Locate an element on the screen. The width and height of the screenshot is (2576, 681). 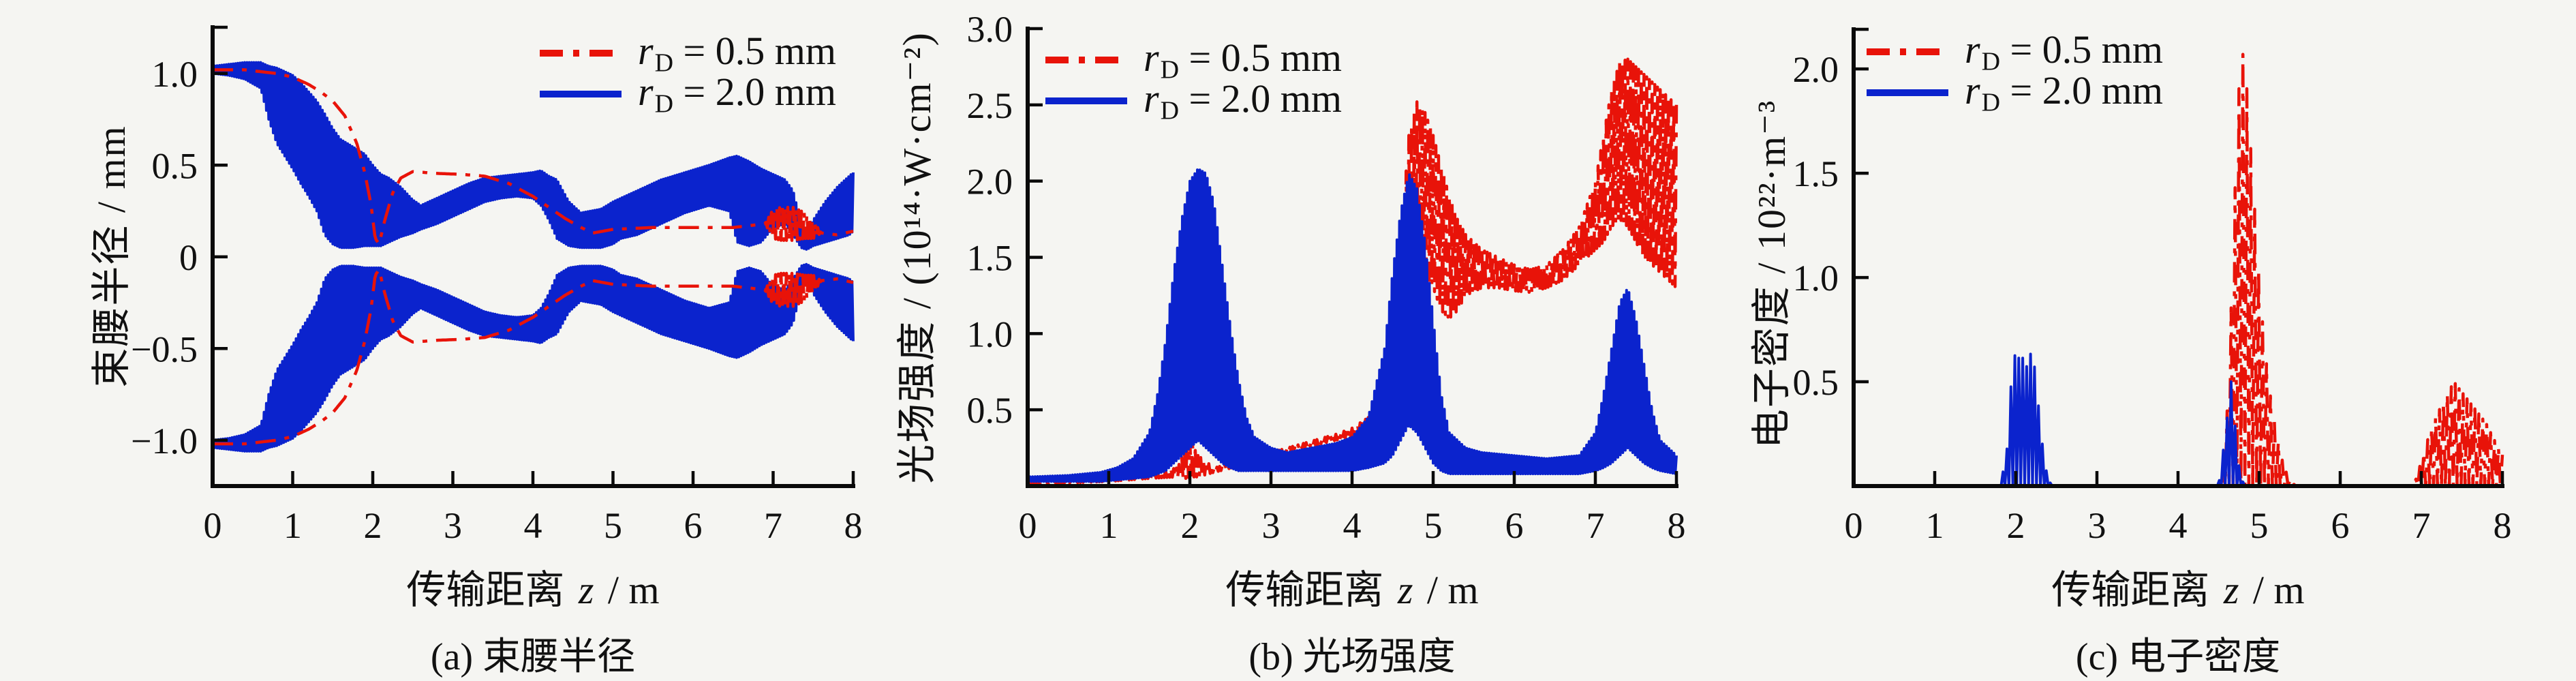
legend-a: rD = 0.5 mm rD = 2.0 mm is located at coordinates (687, 74).